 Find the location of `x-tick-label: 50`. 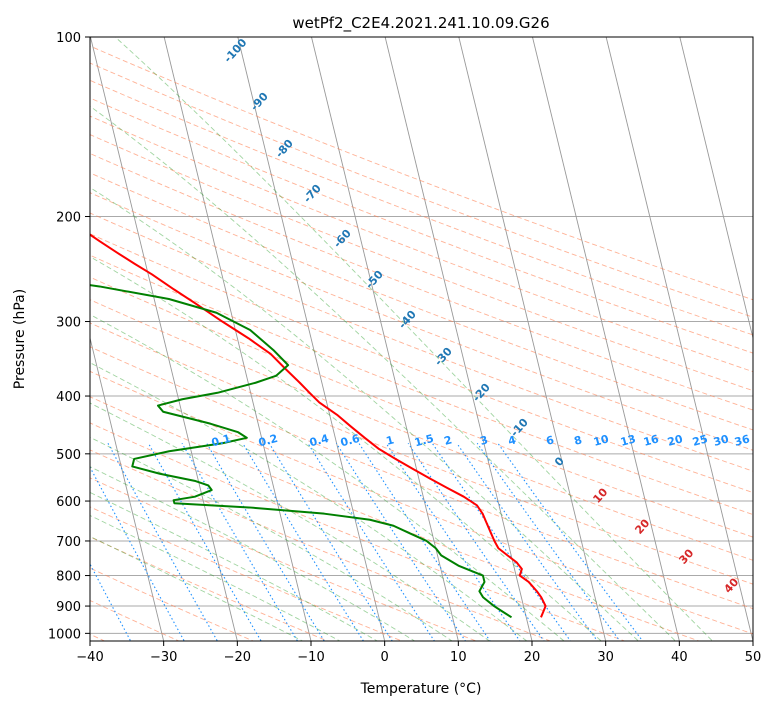

x-tick-label: 50 is located at coordinates (753, 657).